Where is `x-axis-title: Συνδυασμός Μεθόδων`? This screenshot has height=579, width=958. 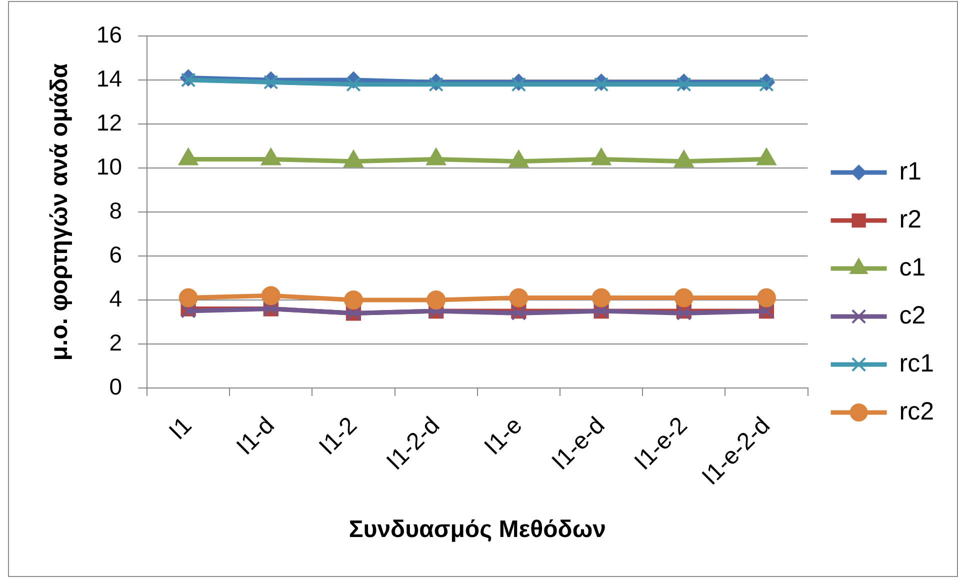 x-axis-title: Συνδυασμός Μεθόδων is located at coordinates (477, 530).